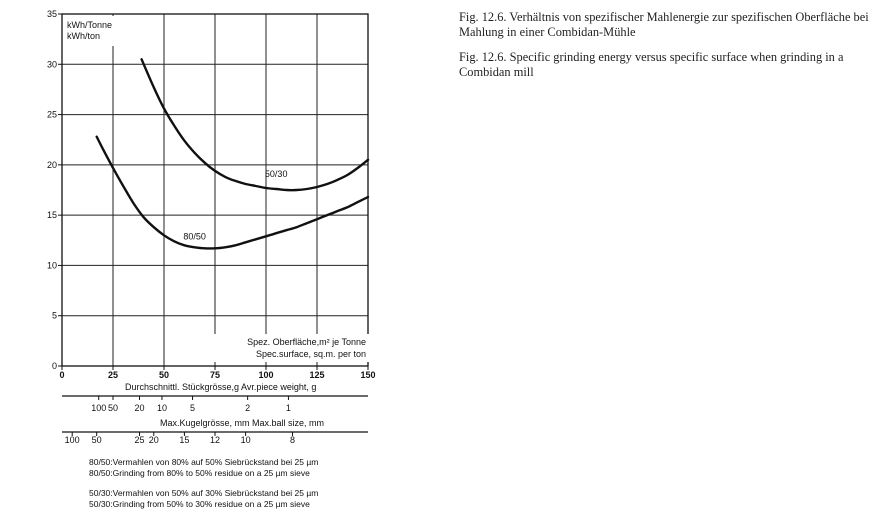 This screenshot has width=890, height=522. I want to click on scale-tick-label-ball-size: 10, so click(246, 440).